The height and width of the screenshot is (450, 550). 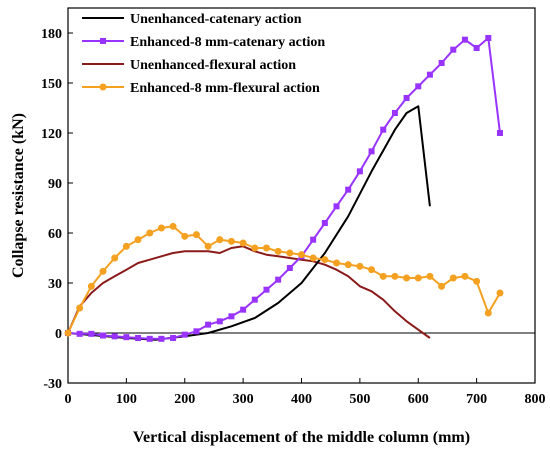 I want to click on x-tick-label: 700, so click(x=476, y=399).